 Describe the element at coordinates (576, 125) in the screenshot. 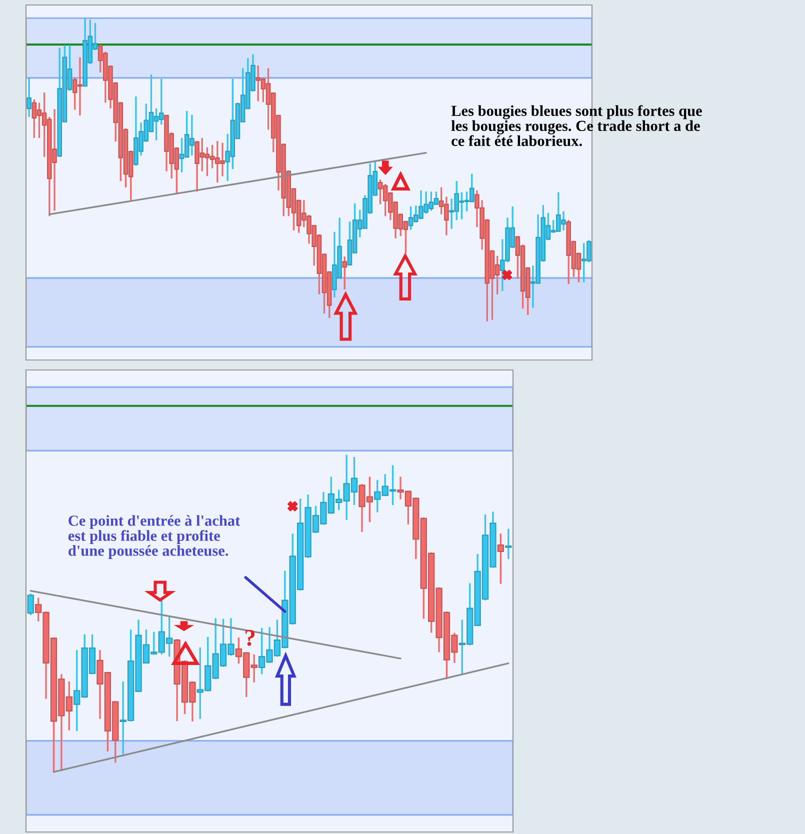

I see `annotation: Les bougies bleues sont plus fortes que les bougies rouges. Ce trade short a de ce fait été laborieux.` at that location.